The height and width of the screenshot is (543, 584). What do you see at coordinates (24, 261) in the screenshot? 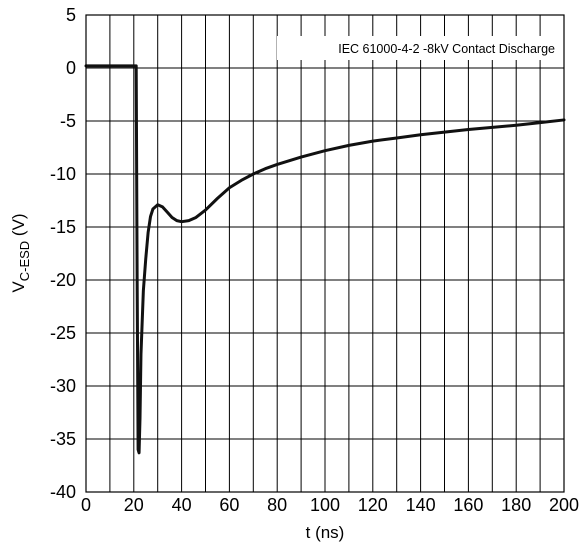
I see `y-axis-title-subscript: C-ESD` at bounding box center [24, 261].